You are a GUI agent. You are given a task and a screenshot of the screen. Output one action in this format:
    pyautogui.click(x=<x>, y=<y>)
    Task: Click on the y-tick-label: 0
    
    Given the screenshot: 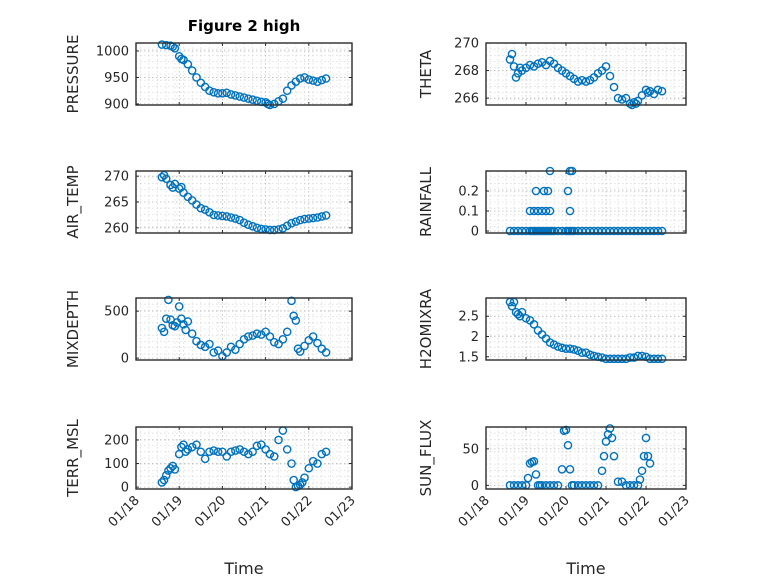 What is the action you would take?
    pyautogui.click(x=125, y=488)
    